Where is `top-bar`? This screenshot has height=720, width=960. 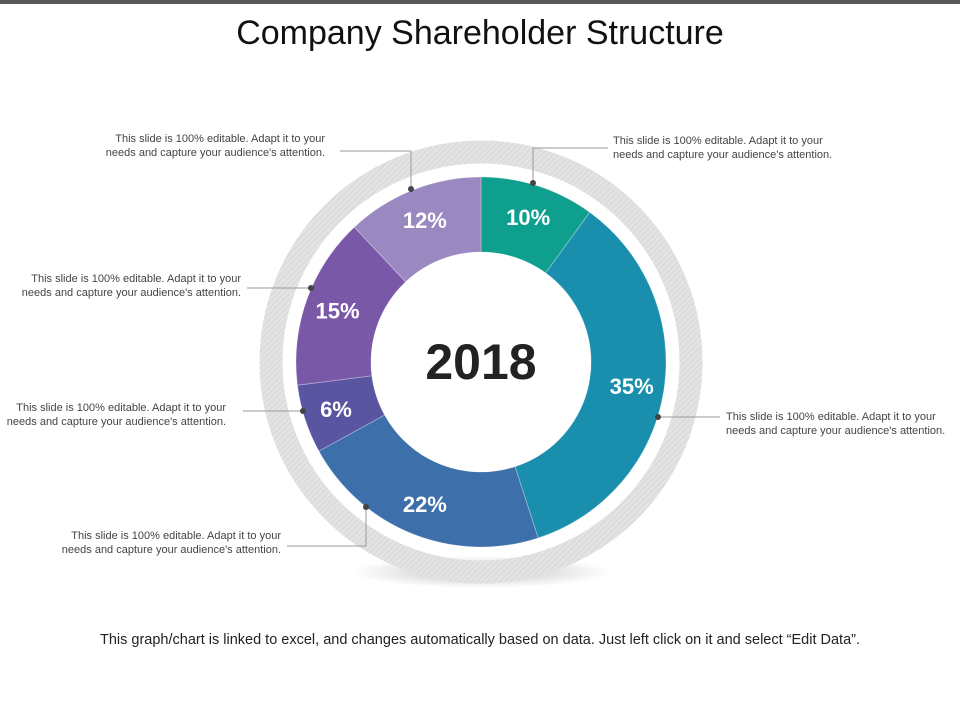 top-bar is located at coordinates (480, 2).